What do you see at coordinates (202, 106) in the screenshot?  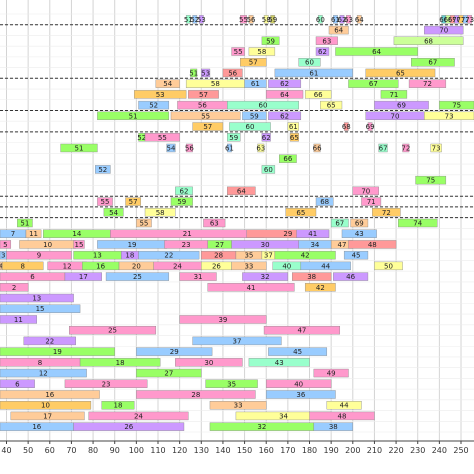 I see `task-label: 56` at bounding box center [202, 106].